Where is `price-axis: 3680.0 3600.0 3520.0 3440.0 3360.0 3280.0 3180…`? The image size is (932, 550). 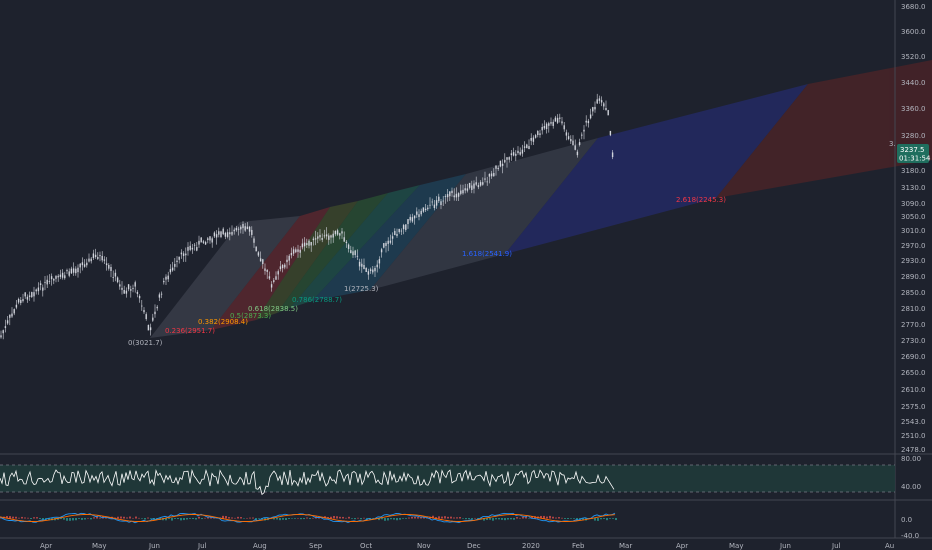
price-axis: 3680.0 3600.0 3520.0 3440.0 3360.0 3280.0 3180… is located at coordinates (913, 228).